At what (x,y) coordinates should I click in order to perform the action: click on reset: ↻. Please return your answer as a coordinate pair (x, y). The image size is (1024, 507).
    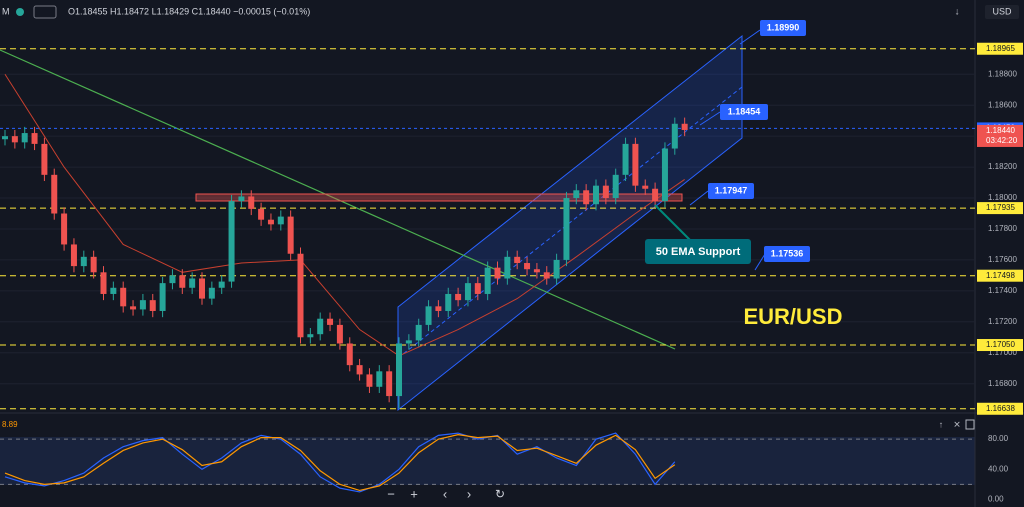
    Looking at the image, I should click on (500, 494).